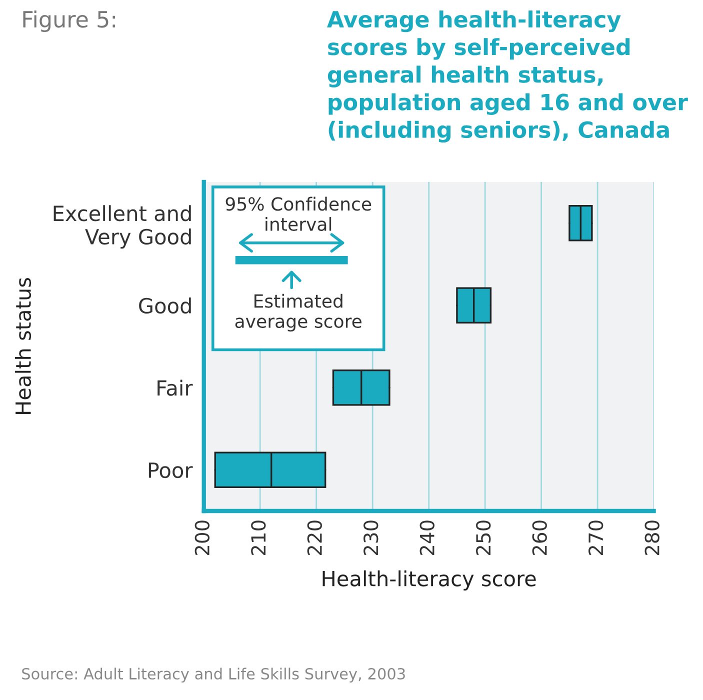  I want to click on y-axis-title: Health status, so click(23, 346).